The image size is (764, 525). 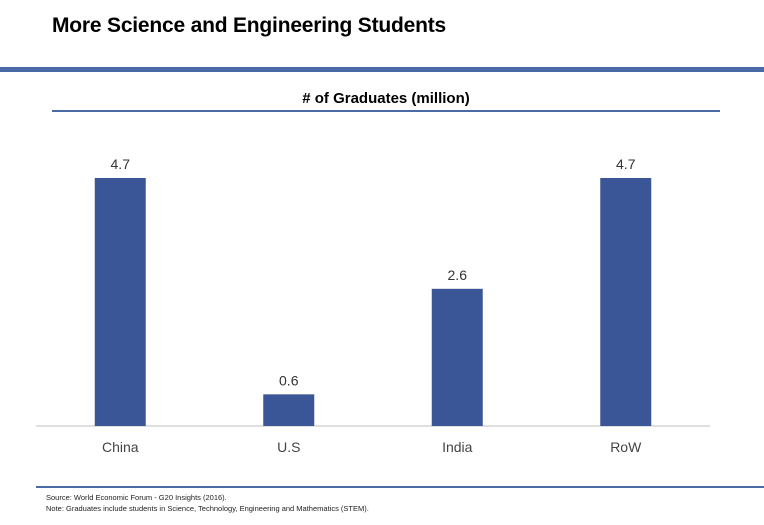 I want to click on x-tick-label-us: U.S, so click(x=288, y=447).